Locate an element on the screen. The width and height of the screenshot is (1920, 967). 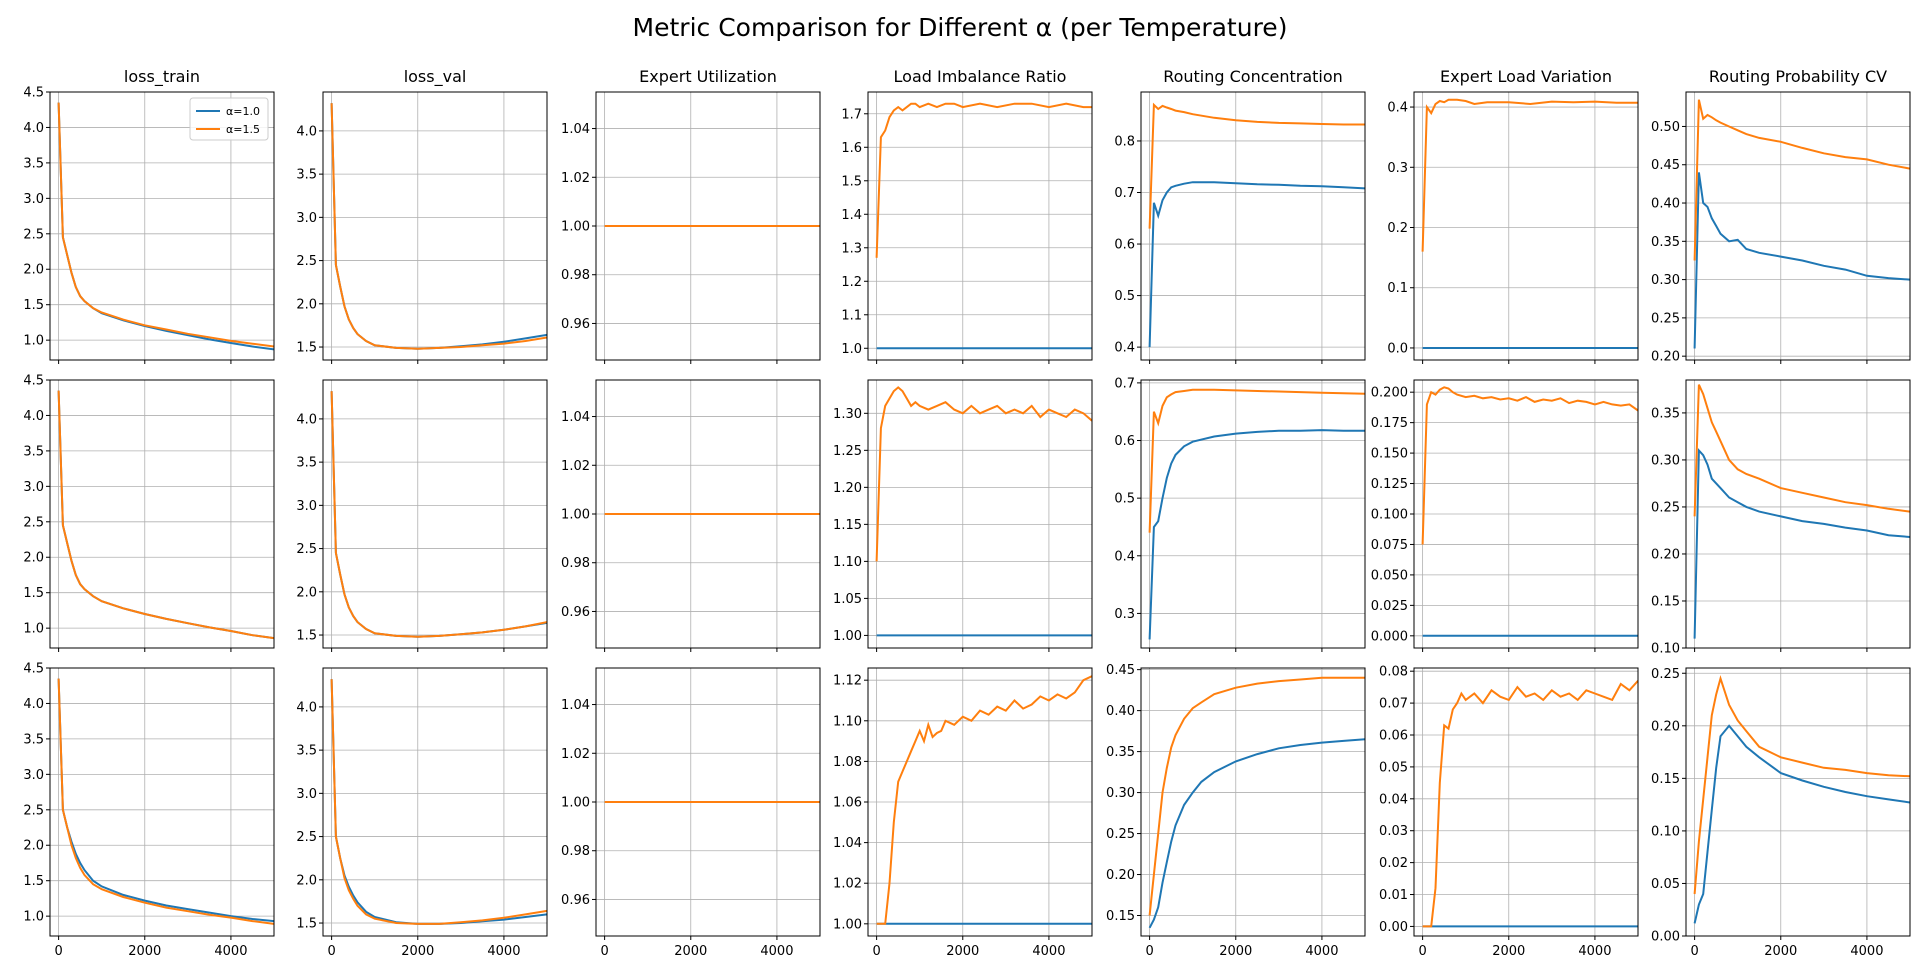
subplot-r2-c3: 0.96 0.98 1.00 1.02 1.04 is located at coordinates (691, 515).